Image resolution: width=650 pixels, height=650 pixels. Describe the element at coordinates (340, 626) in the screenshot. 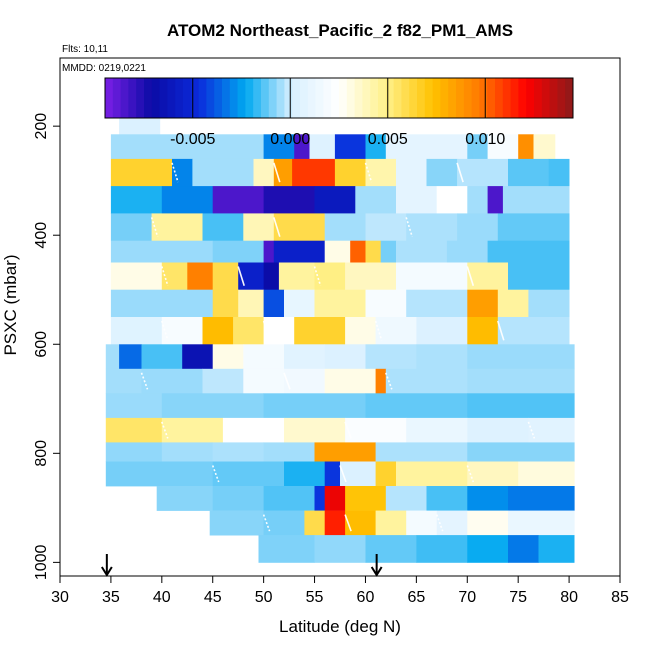

I see `x-axis-label: Latitude (deg N)` at that location.